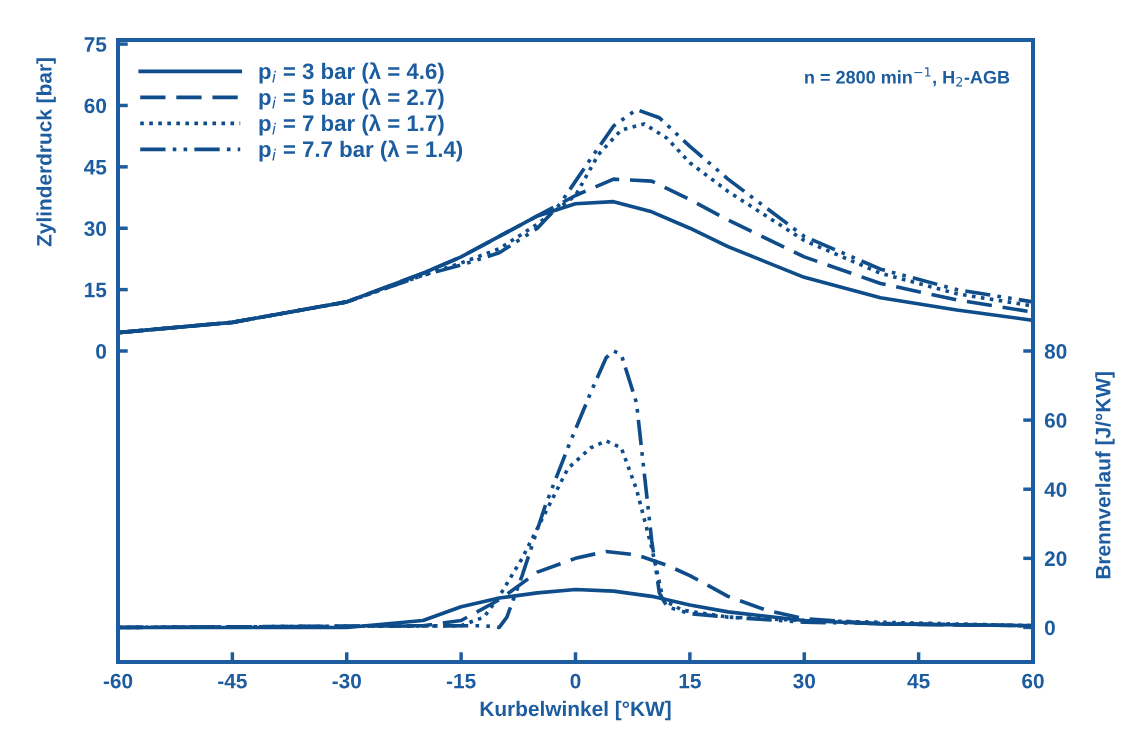  Describe the element at coordinates (1055, 559) in the screenshot. I see `y2-tick-label: 20` at that location.